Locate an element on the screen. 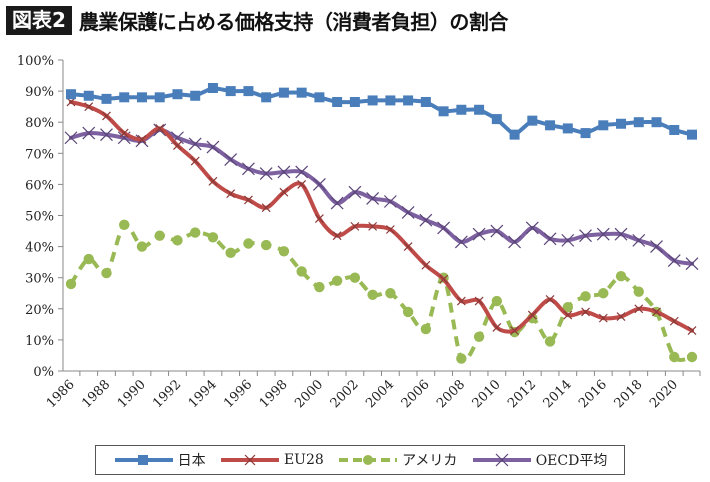 The width and height of the screenshot is (710, 482). legend-item-japan: 日本 is located at coordinates (159, 460).